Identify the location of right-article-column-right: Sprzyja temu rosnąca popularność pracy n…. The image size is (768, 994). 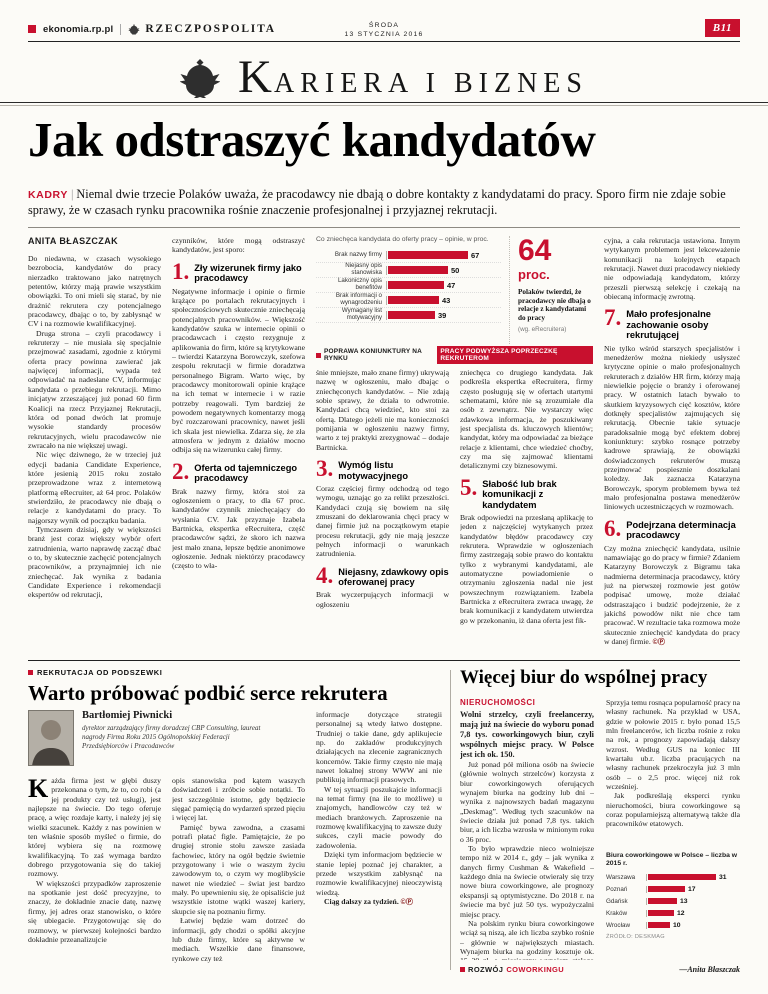
(673, 773).